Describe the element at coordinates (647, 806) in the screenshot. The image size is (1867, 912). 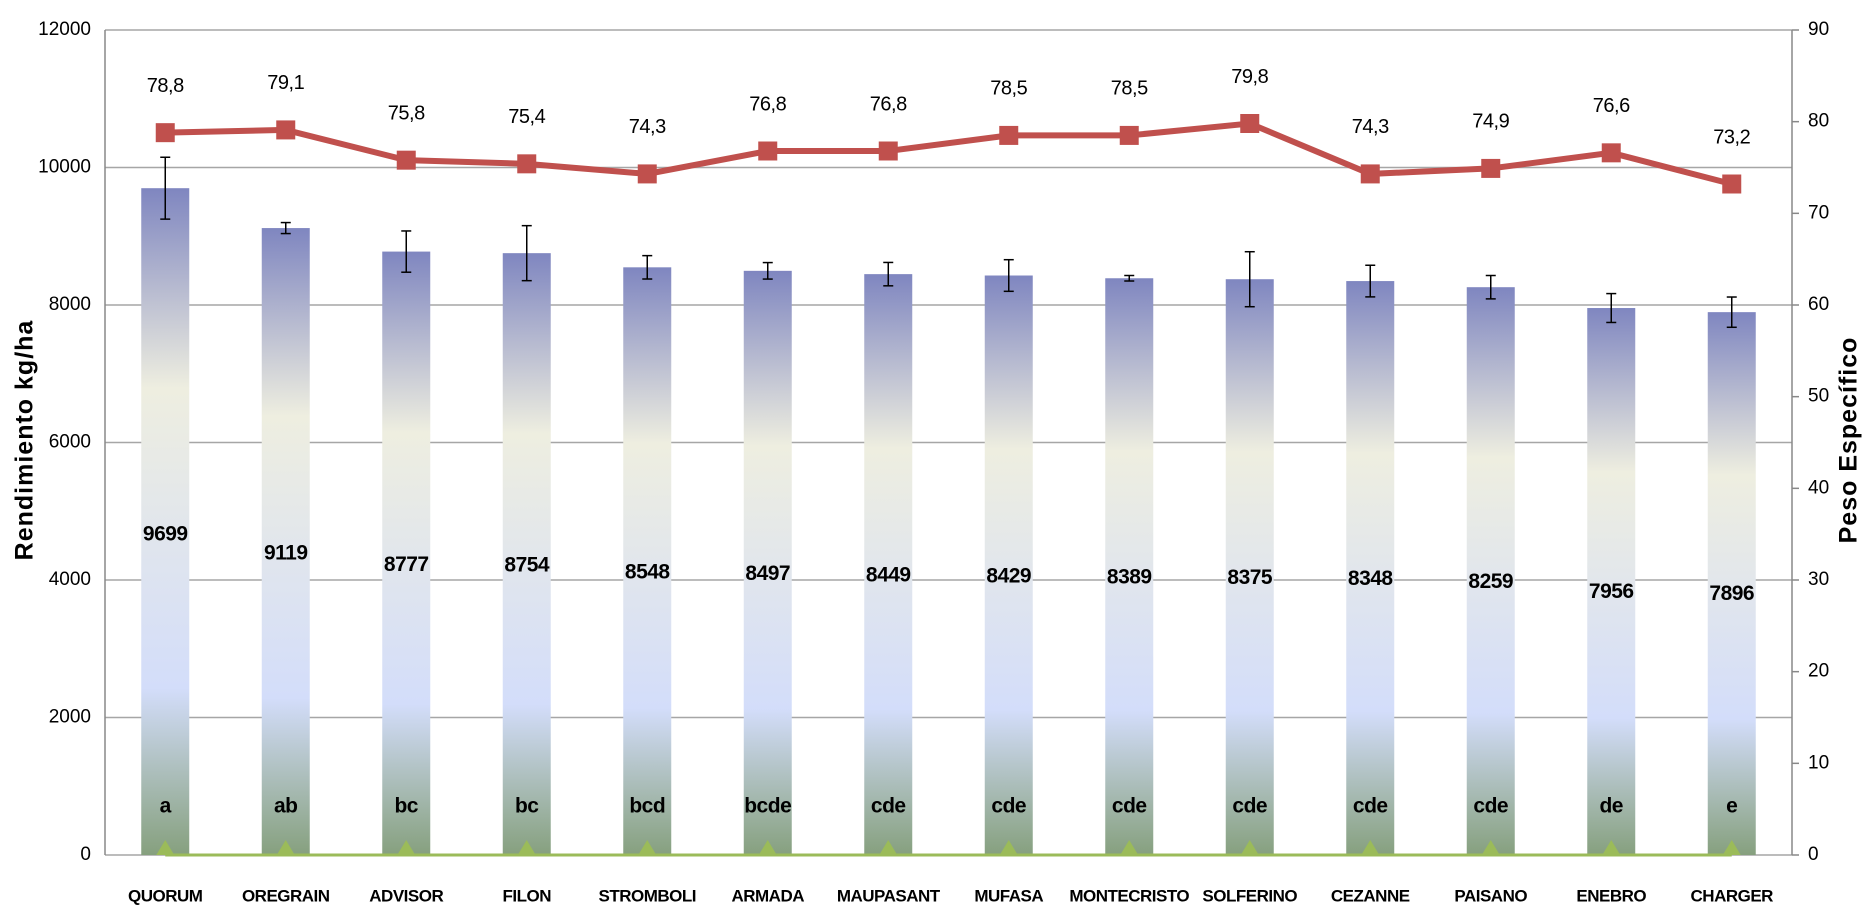
I see `group-label: bcd` at that location.